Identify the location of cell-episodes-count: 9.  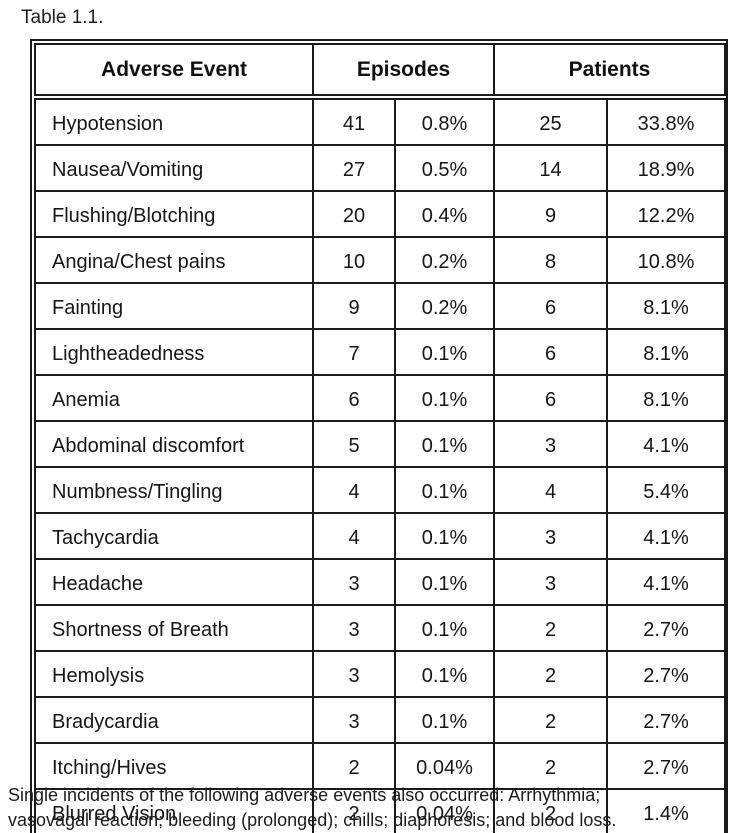
(354, 306).